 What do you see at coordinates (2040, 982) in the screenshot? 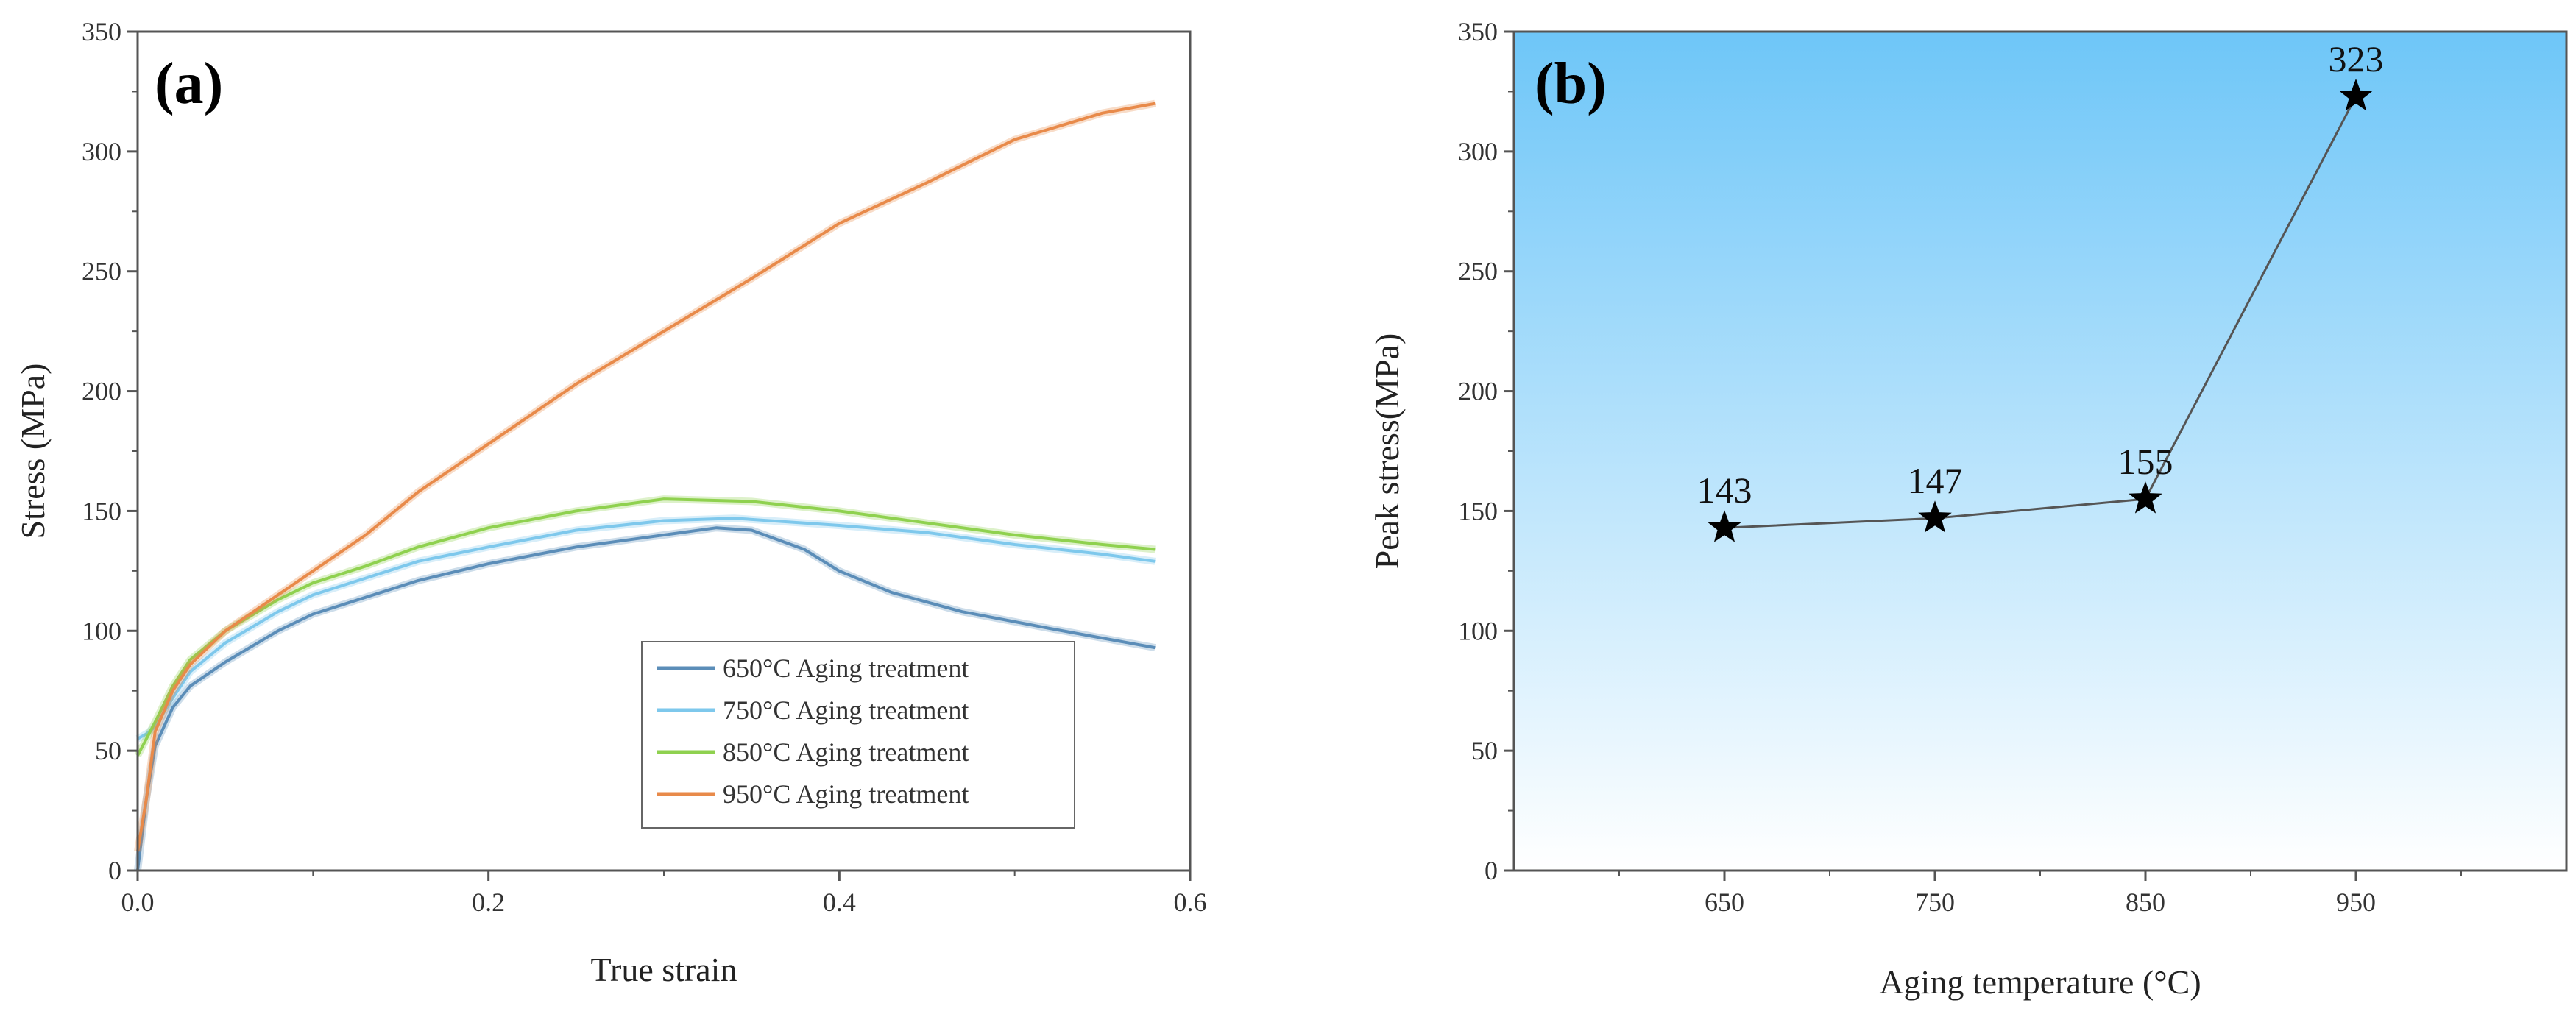
I see `panel-b-x-axis-title: Aging temperature (°C)` at bounding box center [2040, 982].